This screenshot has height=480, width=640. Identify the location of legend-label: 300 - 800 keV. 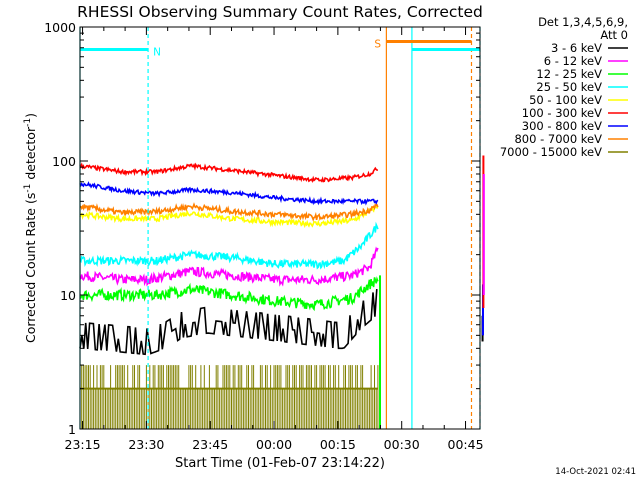
(562, 126).